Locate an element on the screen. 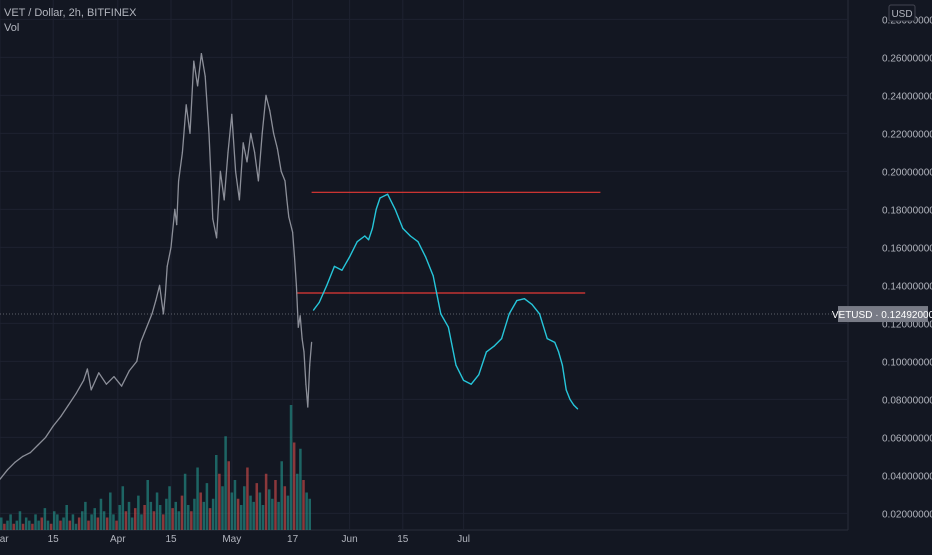 The height and width of the screenshot is (555, 932). price-tick-label: 0.14000000 is located at coordinates (907, 286).